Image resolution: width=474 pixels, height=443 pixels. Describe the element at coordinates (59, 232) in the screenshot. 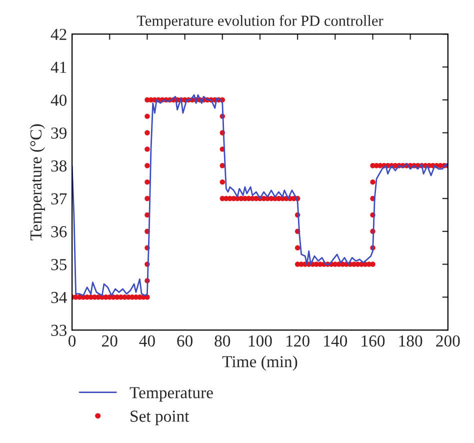

I see `y-tick-label: 36` at that location.